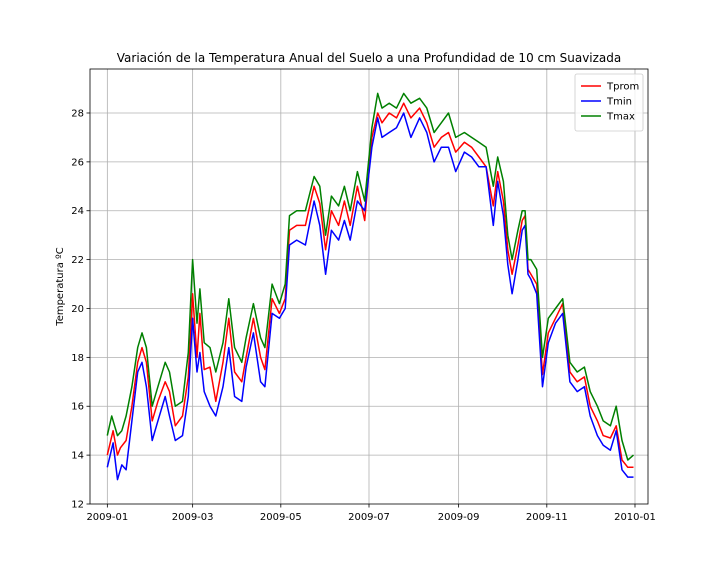  Describe the element at coordinates (620, 117) in the screenshot. I see `legend-label-tmax: Tmax` at that location.